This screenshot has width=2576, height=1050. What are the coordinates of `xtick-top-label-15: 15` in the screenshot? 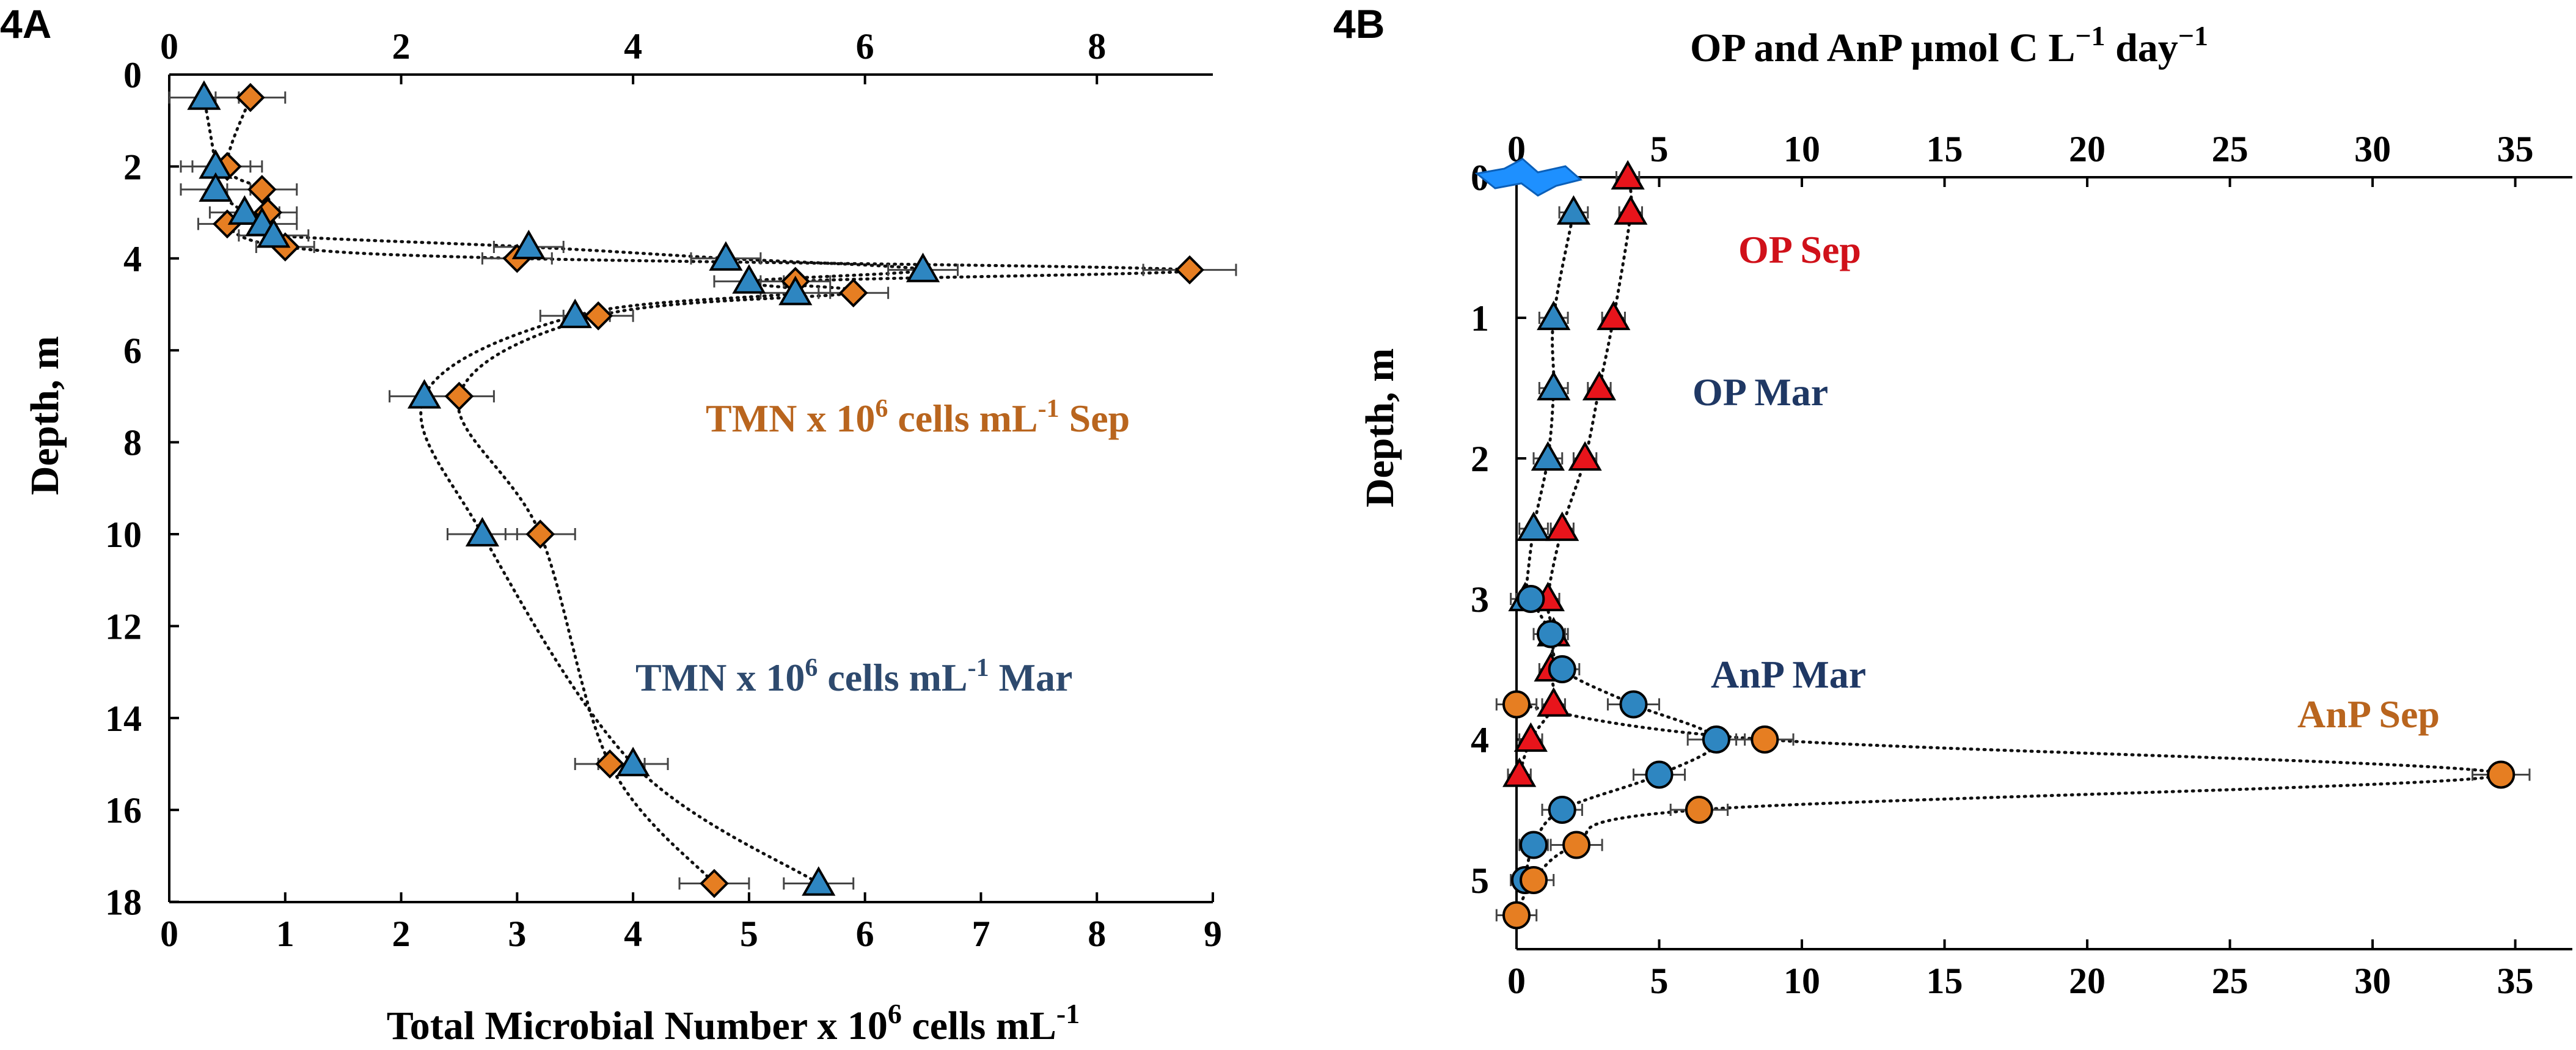 It's located at (1945, 149).